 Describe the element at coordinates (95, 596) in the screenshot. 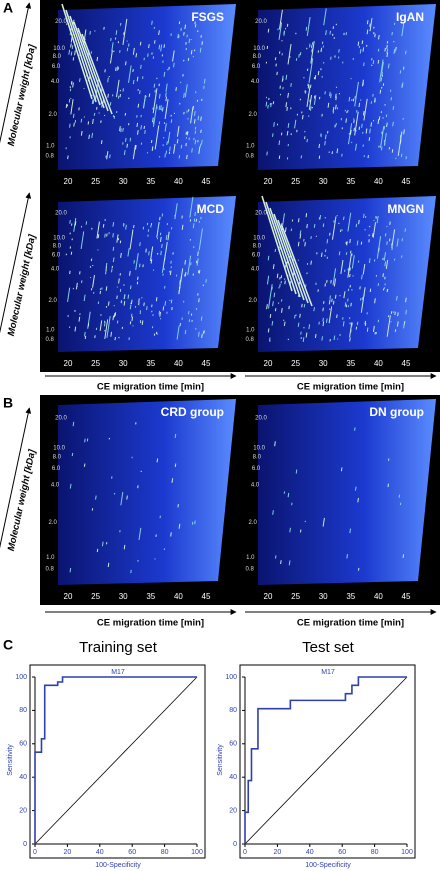

I see `ce-tick-label: 25` at that location.